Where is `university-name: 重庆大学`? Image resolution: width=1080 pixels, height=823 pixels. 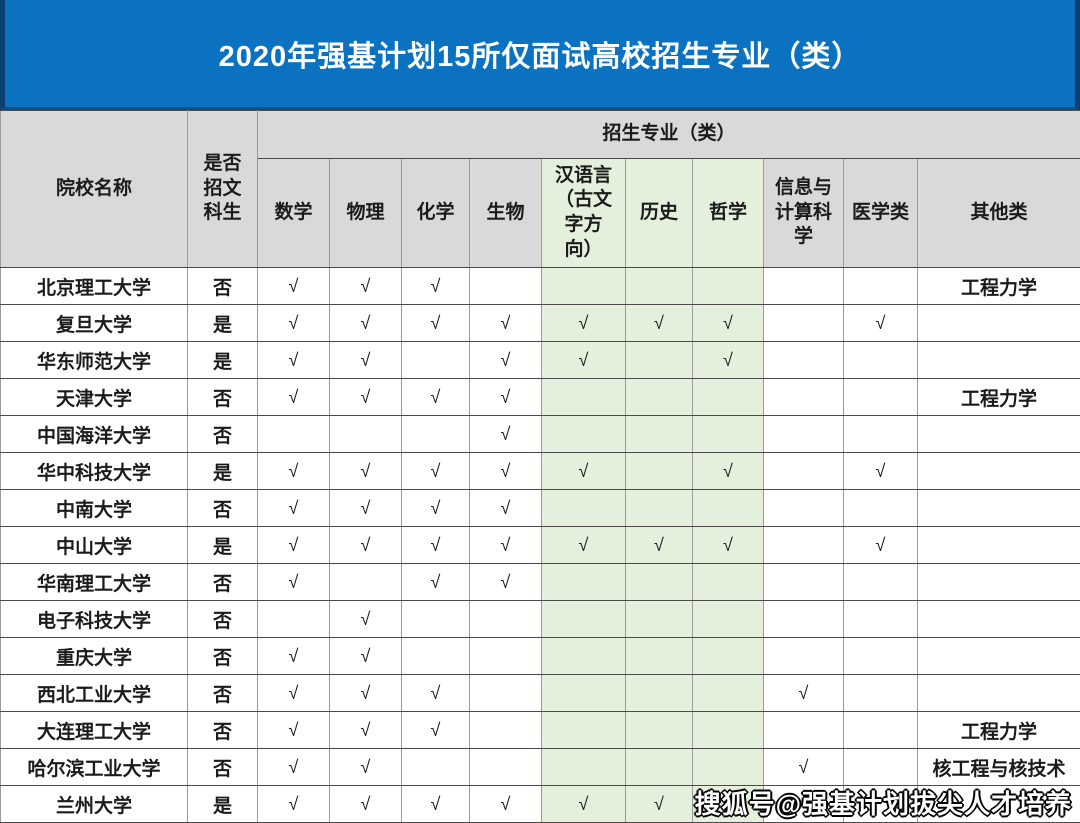 university-name: 重庆大学 is located at coordinates (94, 656).